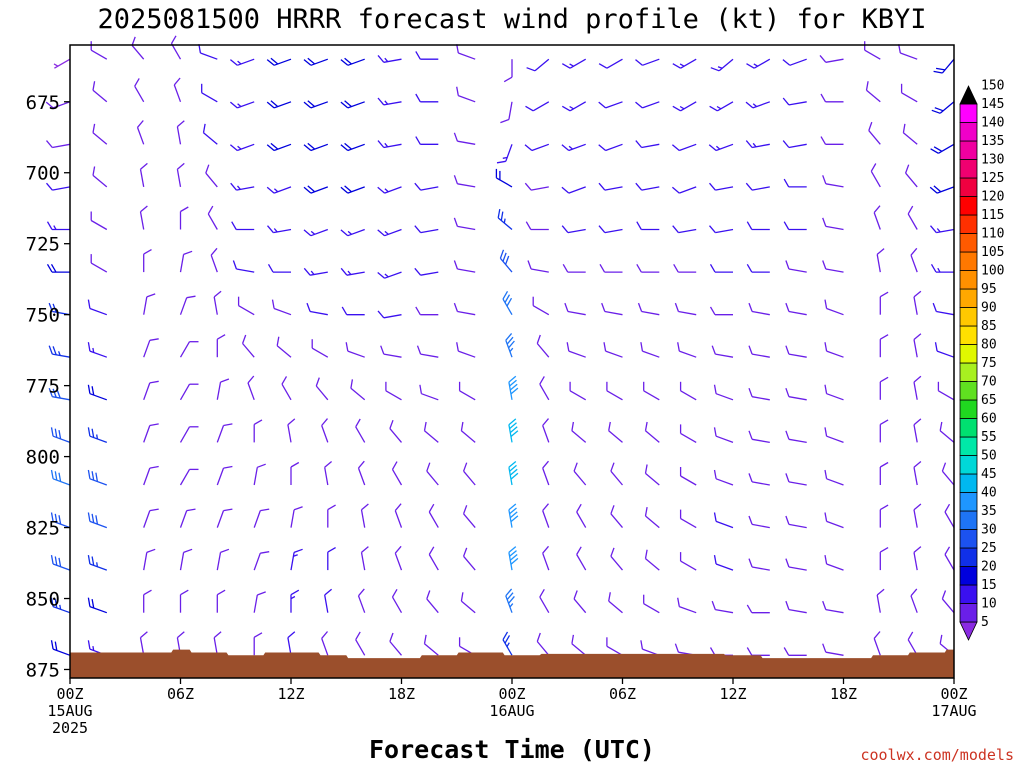 This screenshot has height=768, width=1024. What do you see at coordinates (989, 363) in the screenshot?
I see `colorbar-label: 75` at bounding box center [989, 363].